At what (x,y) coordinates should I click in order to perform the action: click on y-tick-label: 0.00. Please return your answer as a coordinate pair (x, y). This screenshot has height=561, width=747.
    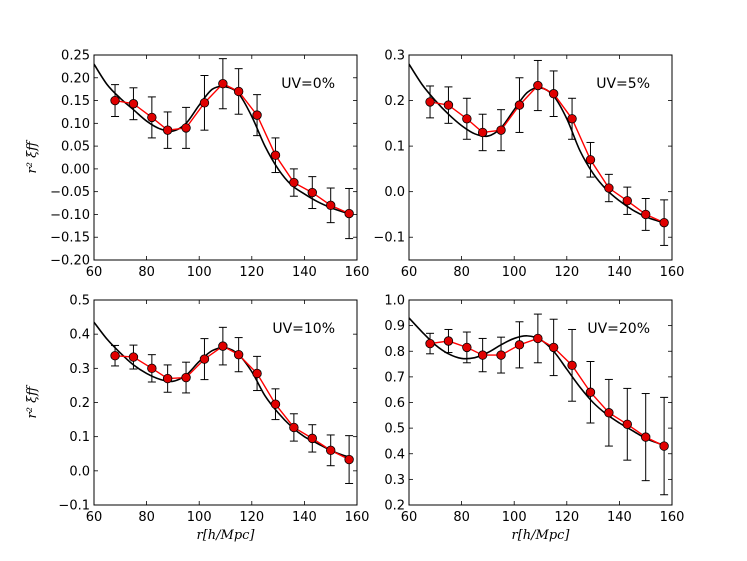
    Looking at the image, I should click on (75, 169).